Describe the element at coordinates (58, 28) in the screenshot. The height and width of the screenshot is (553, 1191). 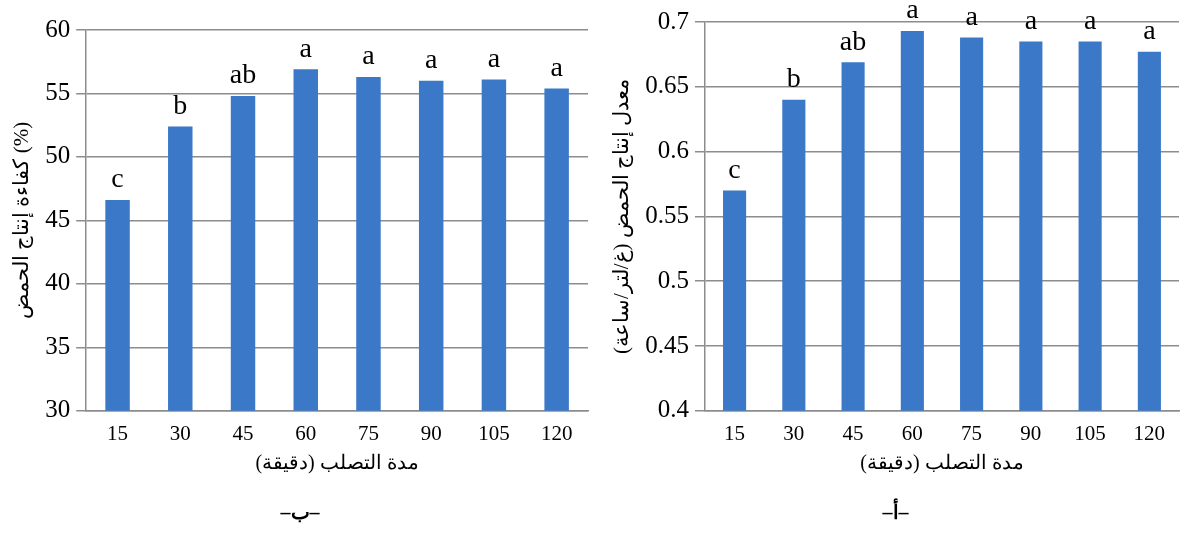
I see `y-tick-label: 60` at that location.